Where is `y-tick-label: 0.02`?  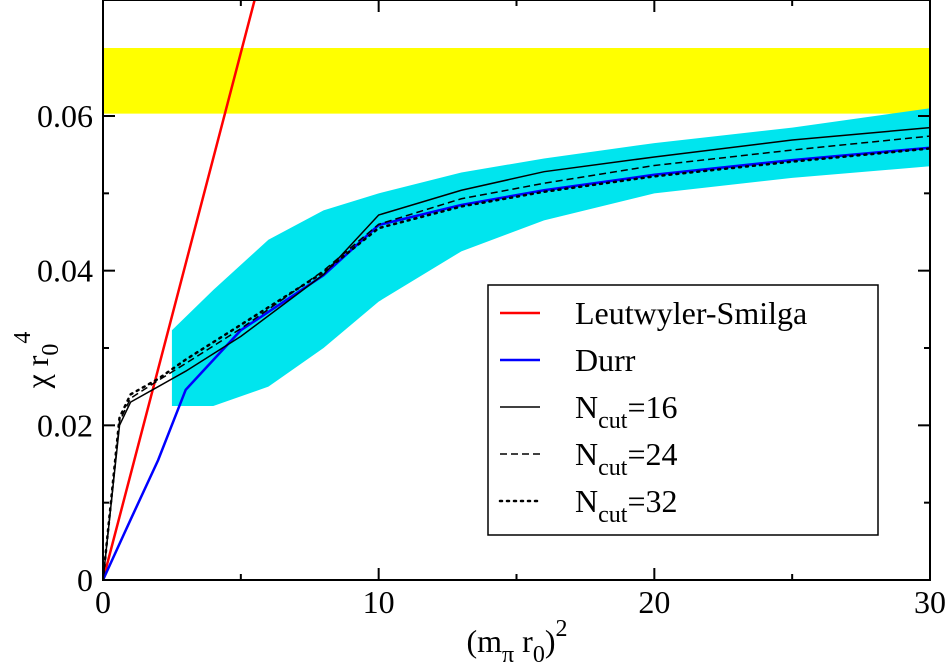
y-tick-label: 0.02 is located at coordinates (65, 425).